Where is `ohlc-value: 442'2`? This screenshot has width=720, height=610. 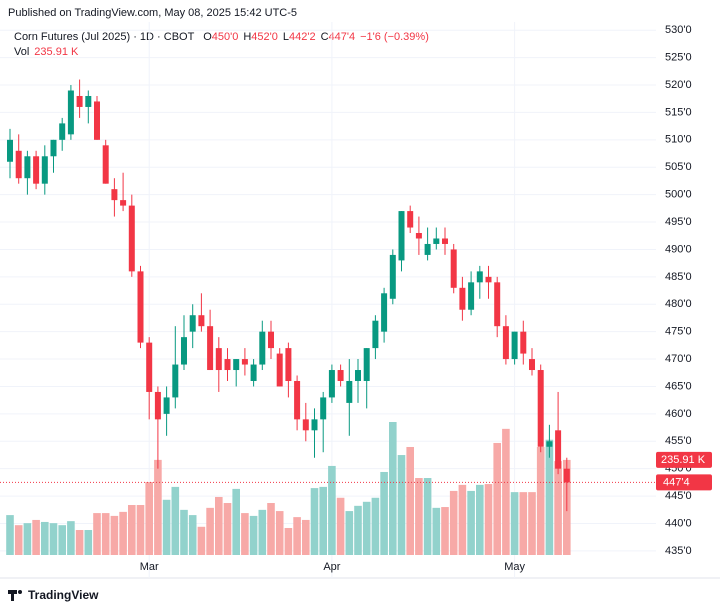 ohlc-value: 442'2 is located at coordinates (302, 37).